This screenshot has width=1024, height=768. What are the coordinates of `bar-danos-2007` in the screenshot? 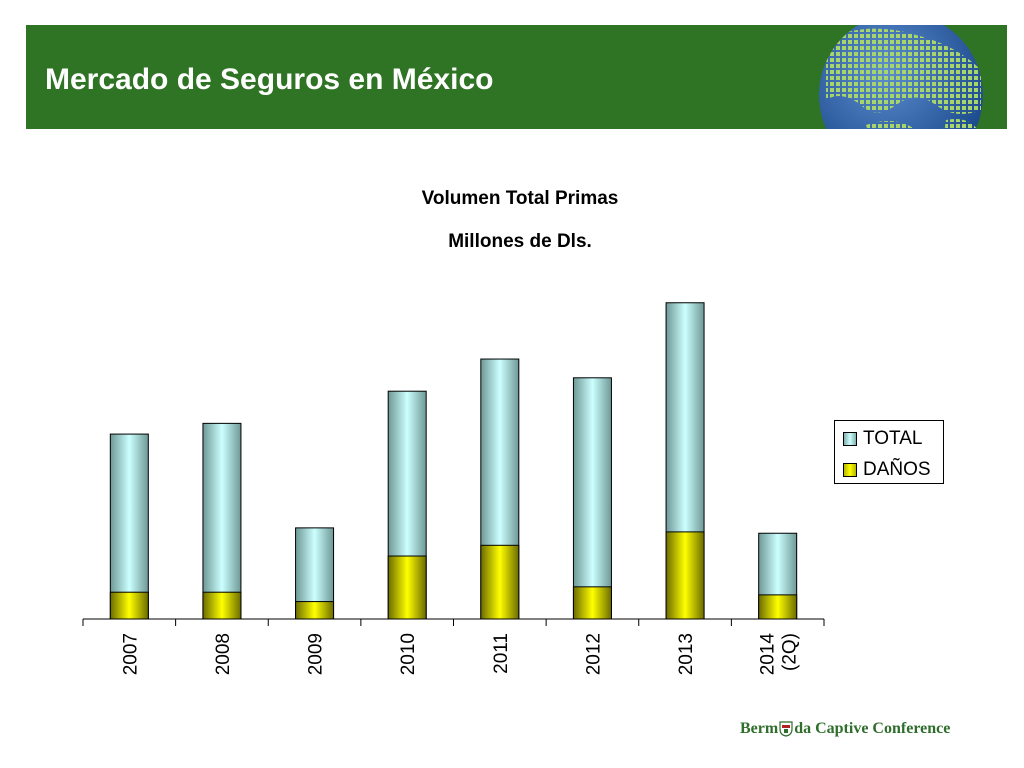 It's located at (129, 605).